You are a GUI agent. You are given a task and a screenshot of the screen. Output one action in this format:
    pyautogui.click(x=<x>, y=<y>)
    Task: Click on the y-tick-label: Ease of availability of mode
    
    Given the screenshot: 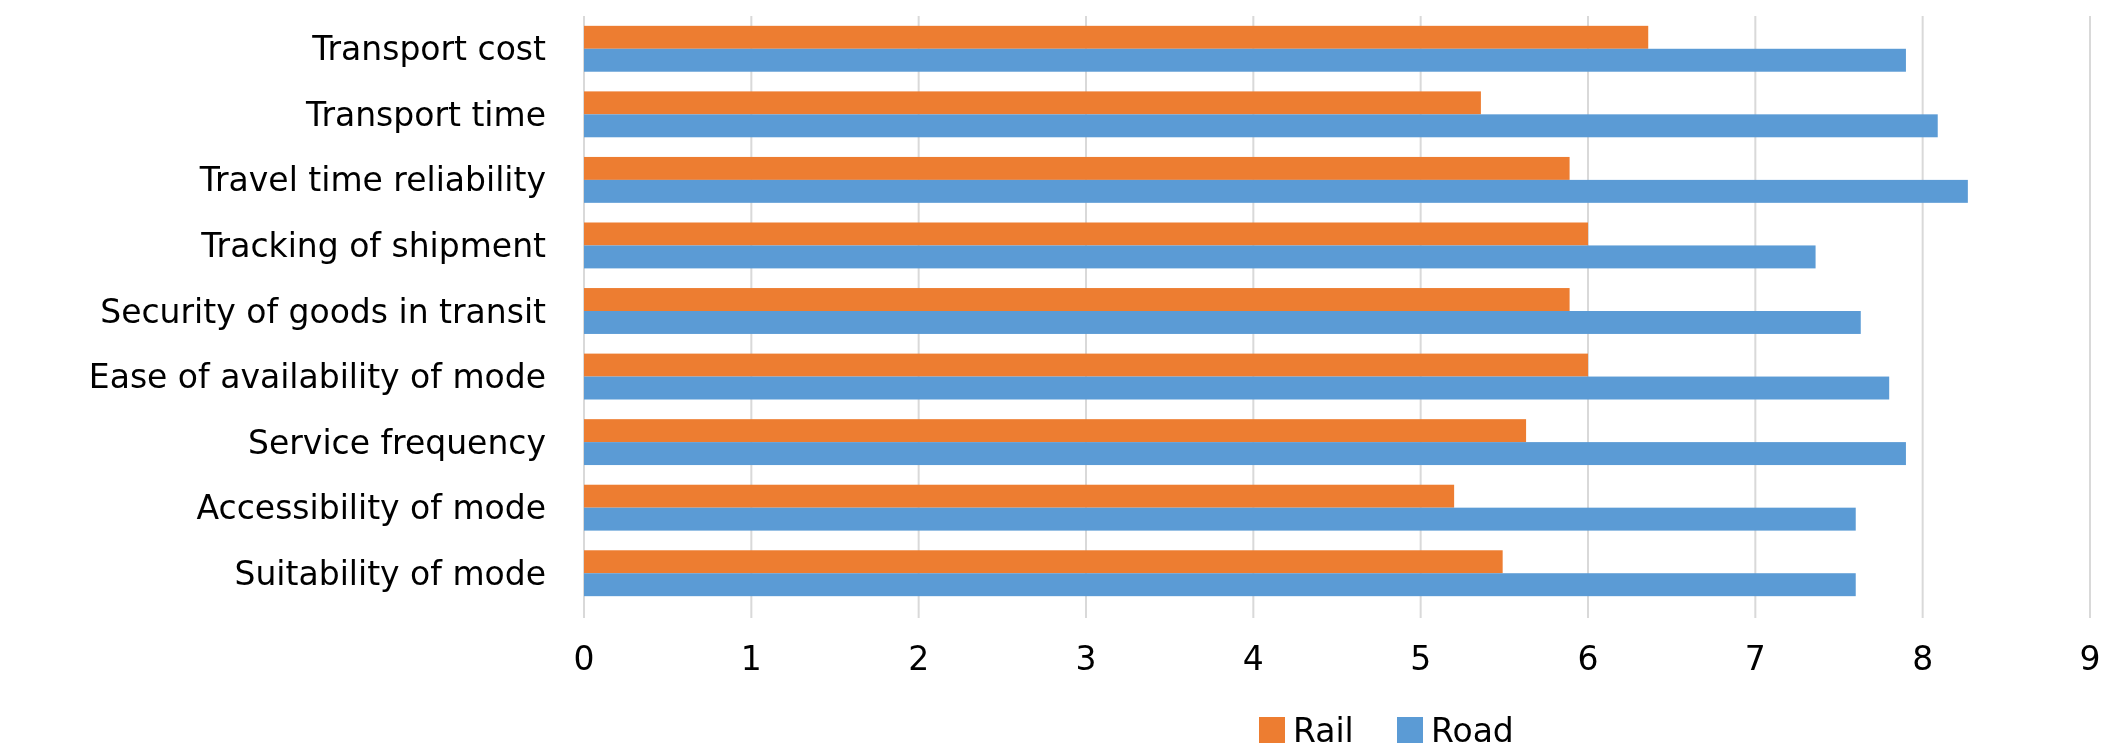 What is the action you would take?
    pyautogui.click(x=317, y=377)
    